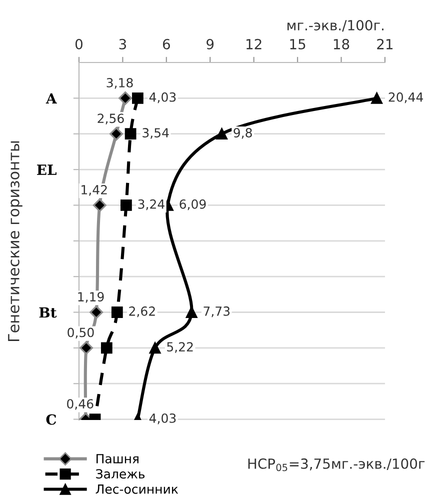 This screenshot has width=434, height=500. I want to click on data-label: 6,09, so click(193, 204).